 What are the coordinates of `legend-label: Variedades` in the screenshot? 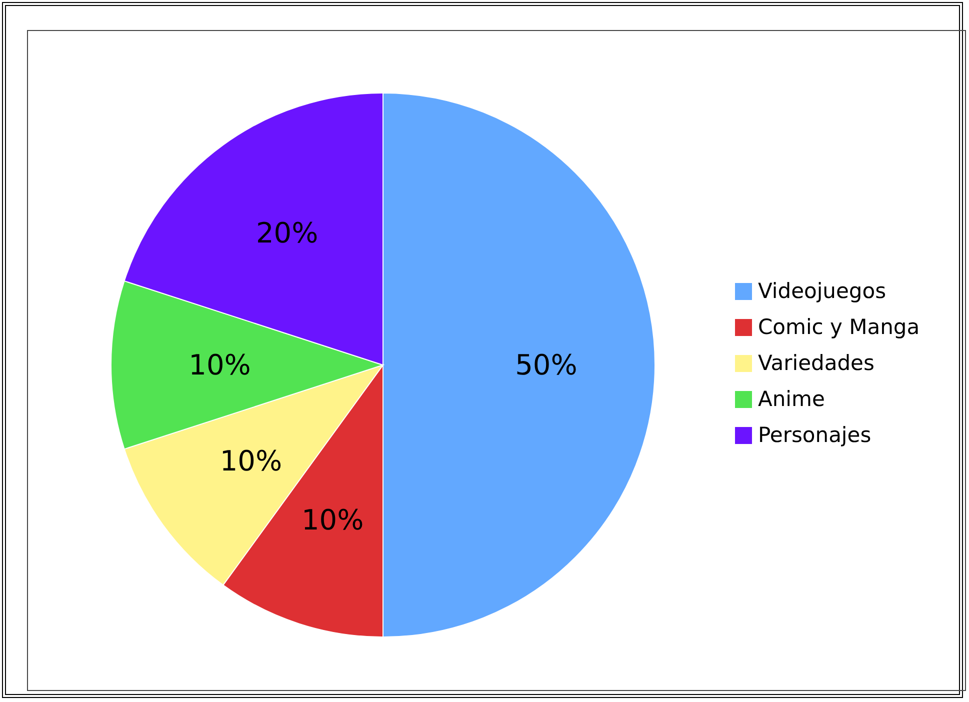 It's located at (816, 363).